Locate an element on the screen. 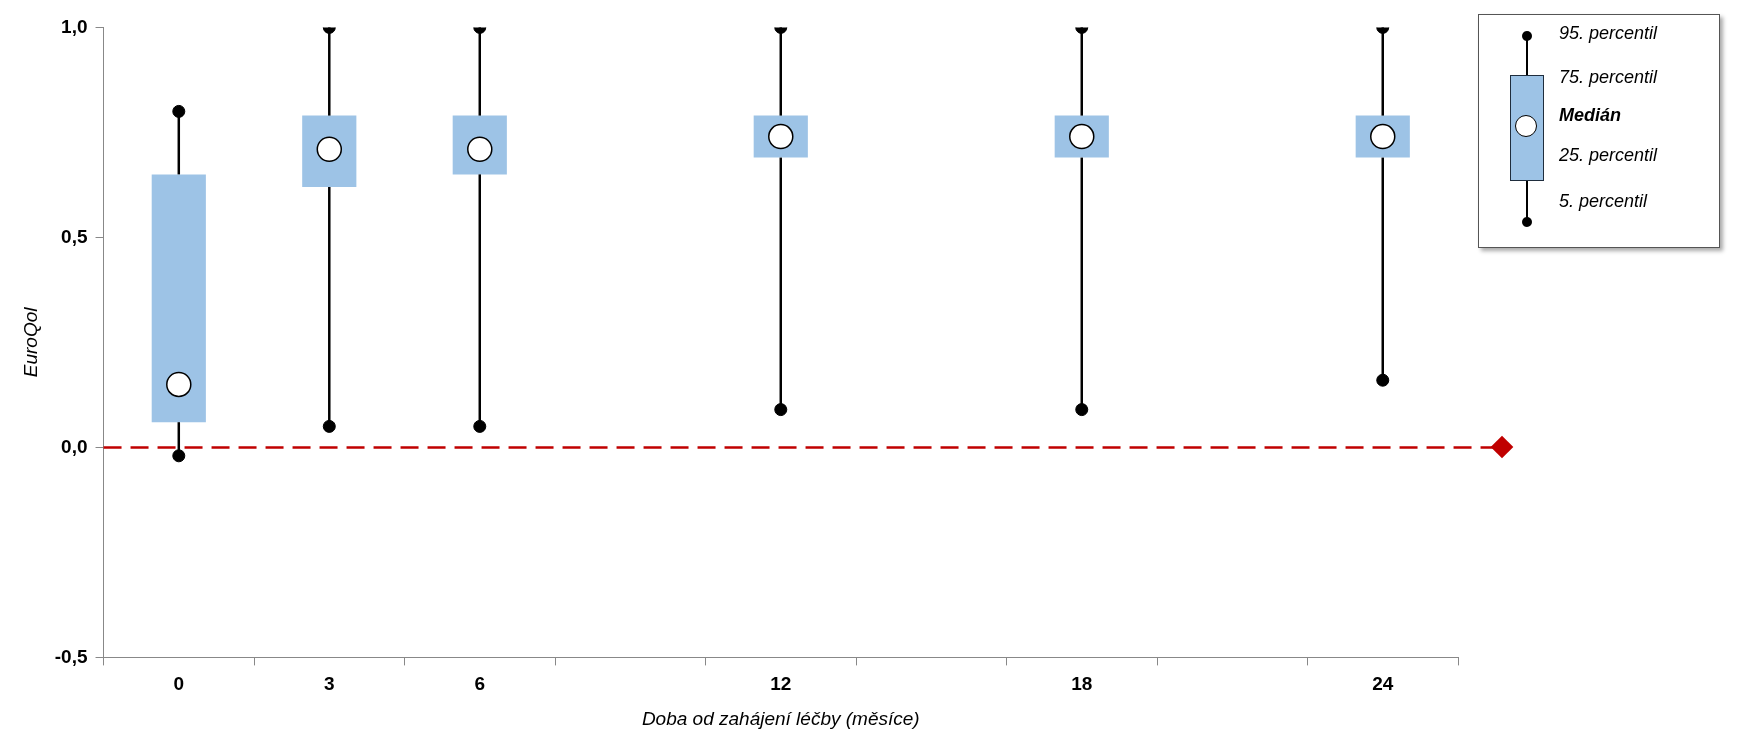 This screenshot has height=743, width=1738. x-tick-label: 6 is located at coordinates (480, 684).